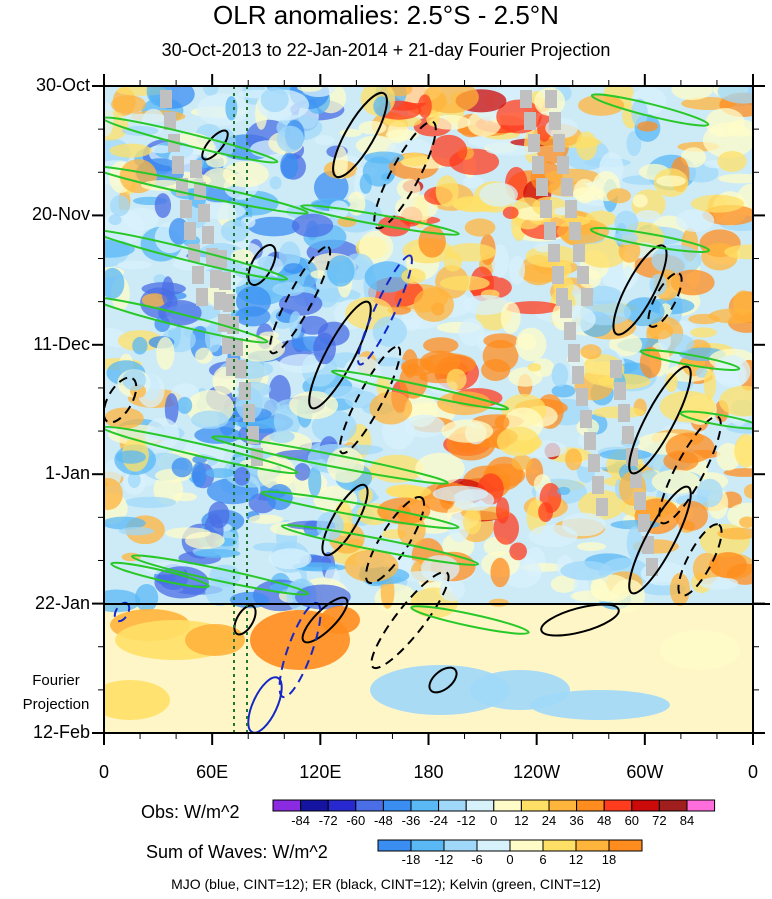 The height and width of the screenshot is (899, 772). I want to click on obs-colorbar-tick-label: 84, so click(687, 820).